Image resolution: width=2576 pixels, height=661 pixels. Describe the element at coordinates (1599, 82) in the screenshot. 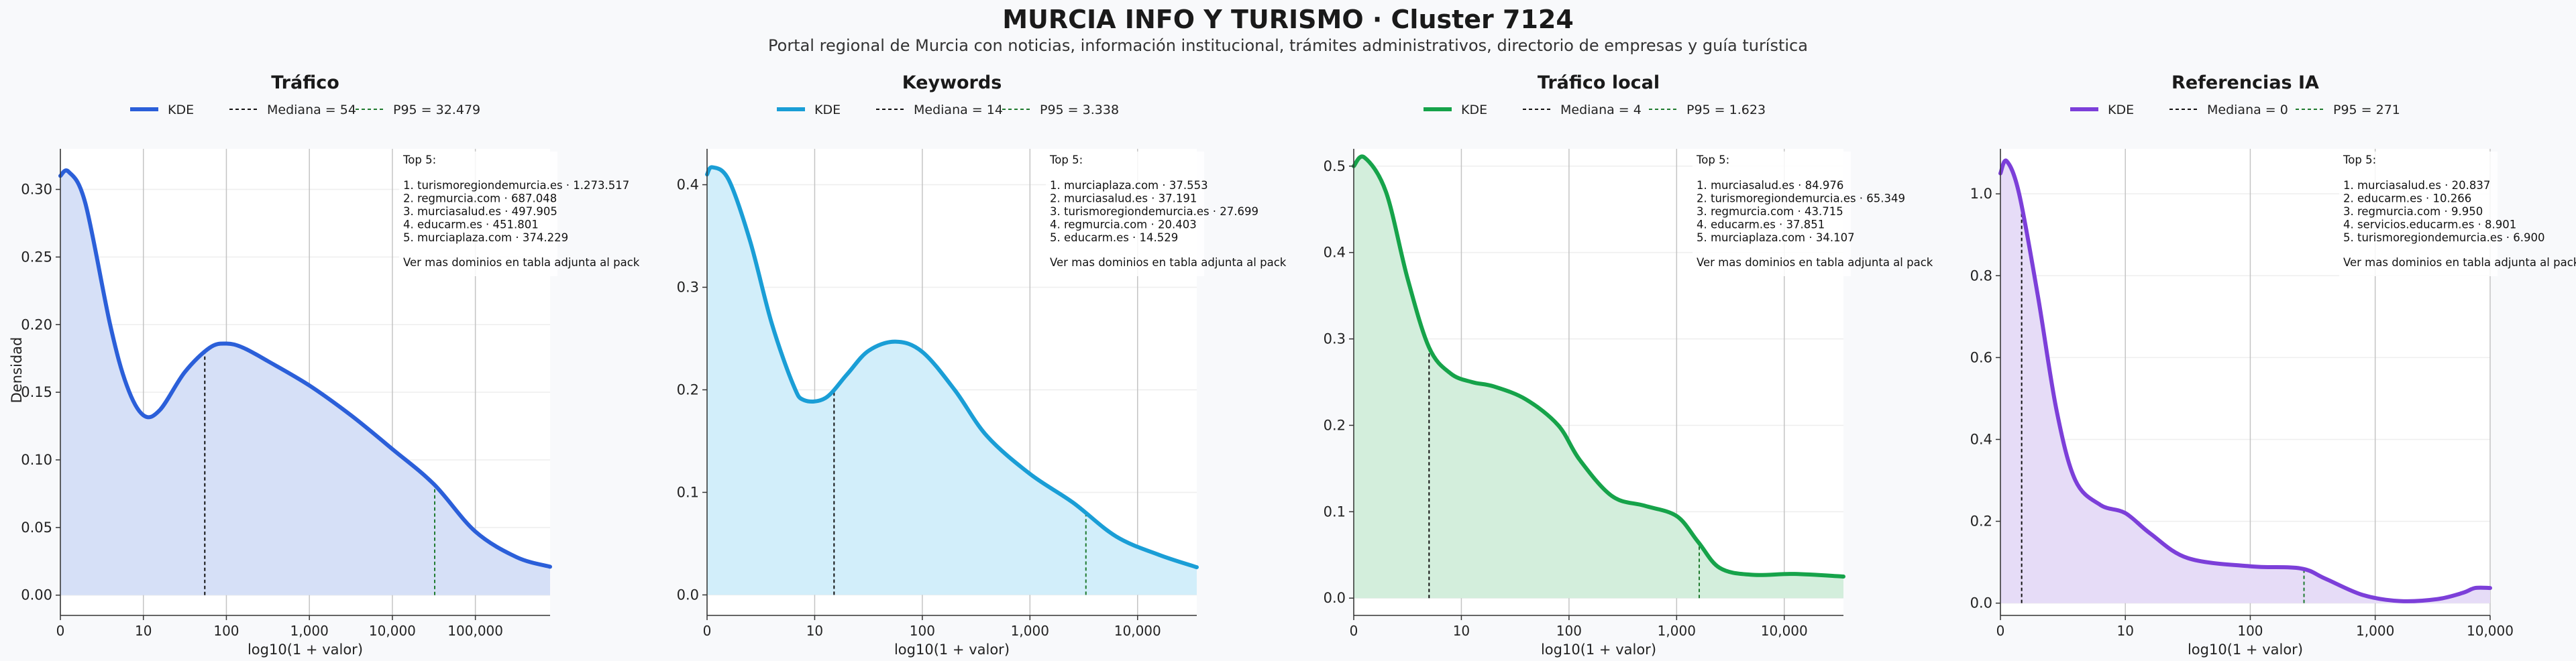

I see `panel-title: Tráfico local` at that location.